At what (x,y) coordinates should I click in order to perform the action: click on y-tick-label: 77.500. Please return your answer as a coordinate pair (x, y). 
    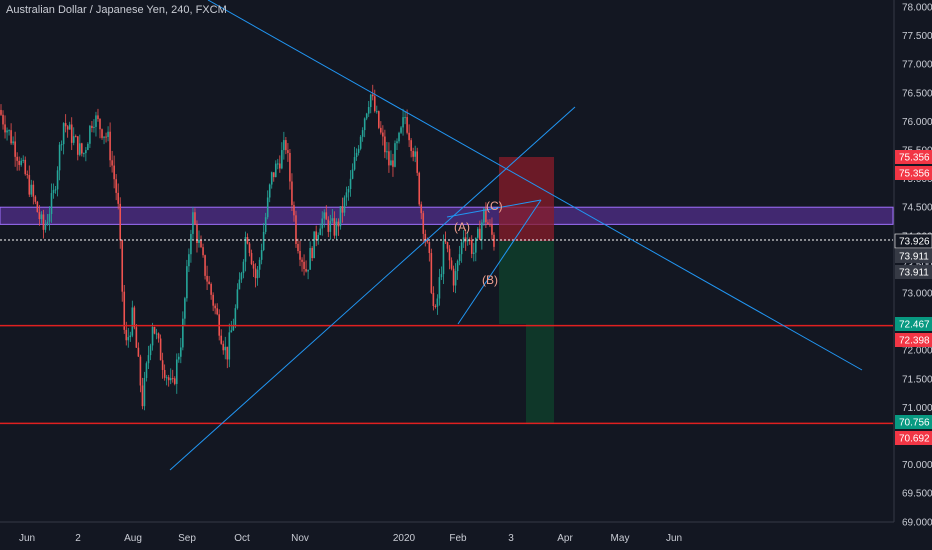
    Looking at the image, I should click on (917, 36).